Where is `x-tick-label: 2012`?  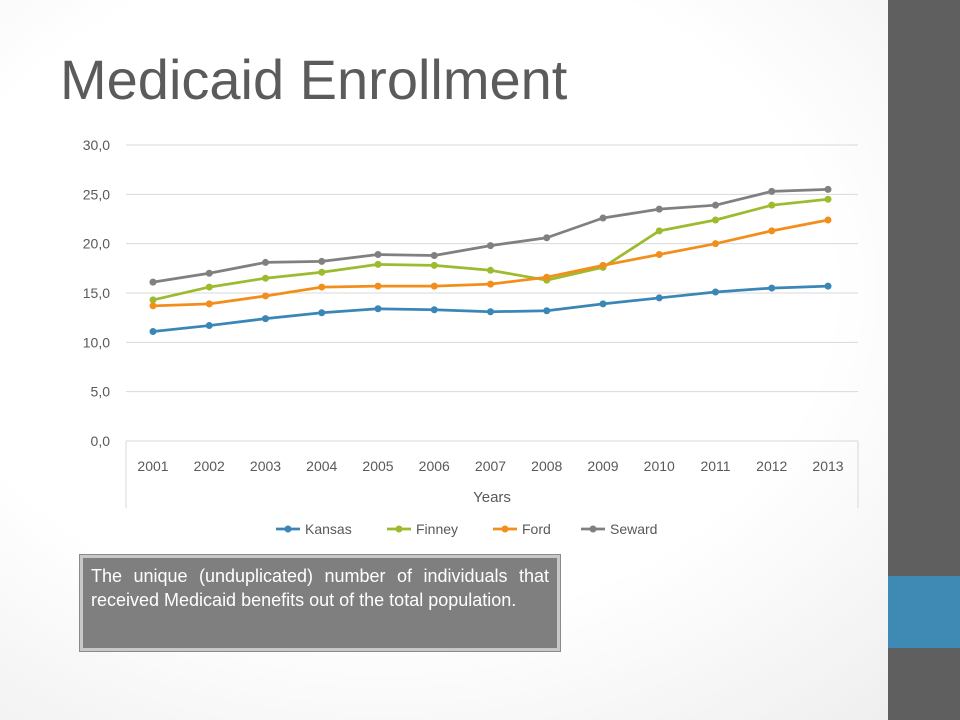
x-tick-label: 2012 is located at coordinates (771, 466).